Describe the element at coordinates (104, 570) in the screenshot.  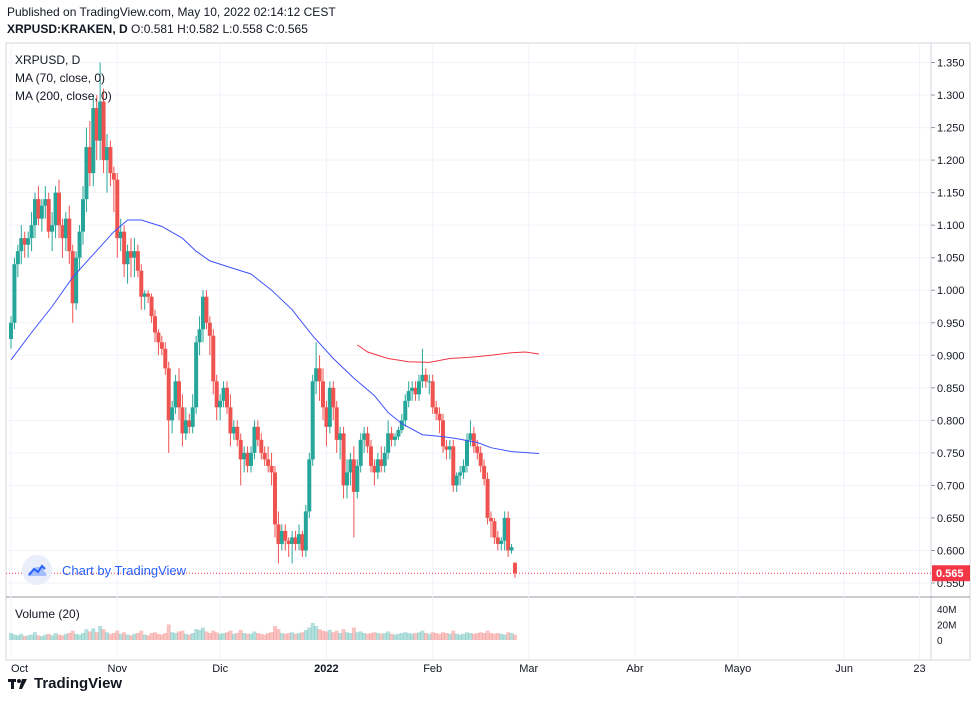
I see `tradingview-watermark: Chart by TradingView` at that location.